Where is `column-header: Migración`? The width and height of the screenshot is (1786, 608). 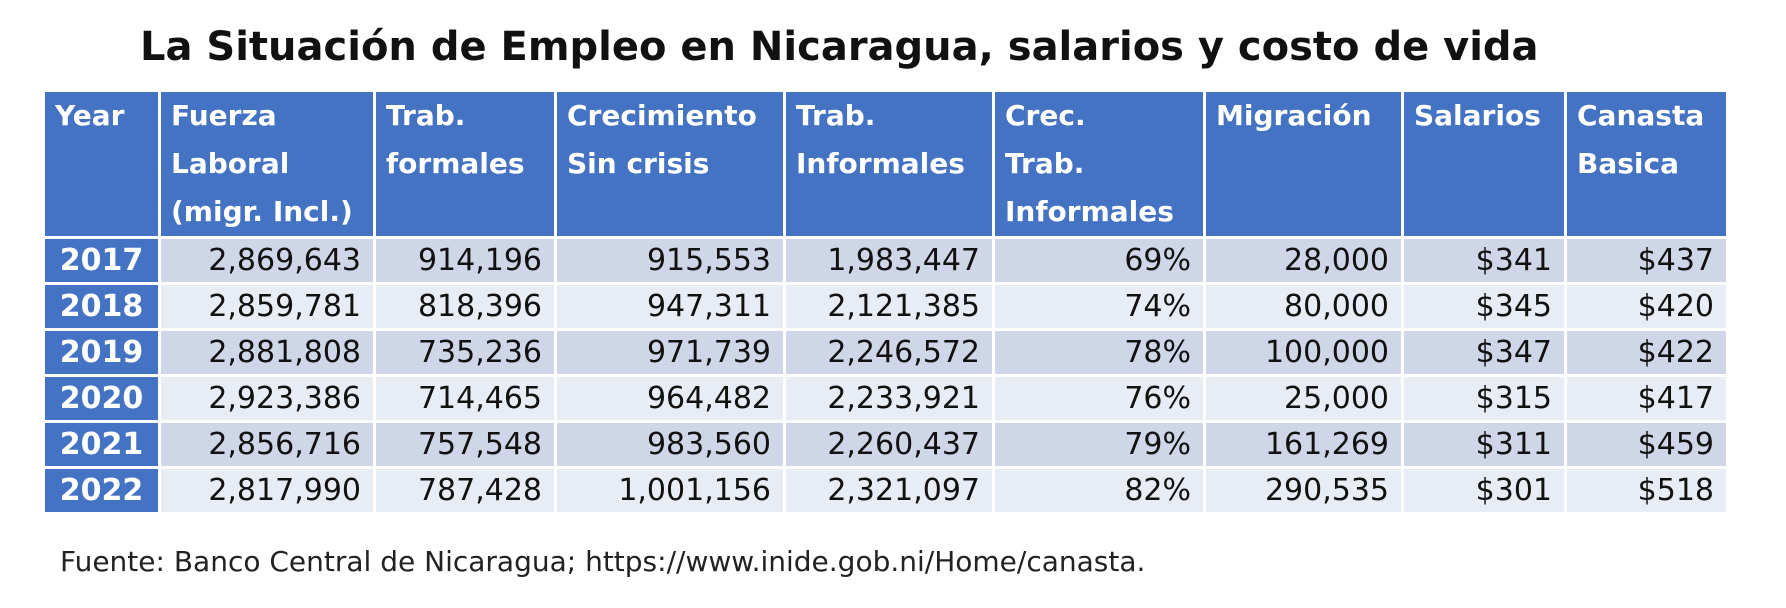
column-header: Migración is located at coordinates (1303, 164).